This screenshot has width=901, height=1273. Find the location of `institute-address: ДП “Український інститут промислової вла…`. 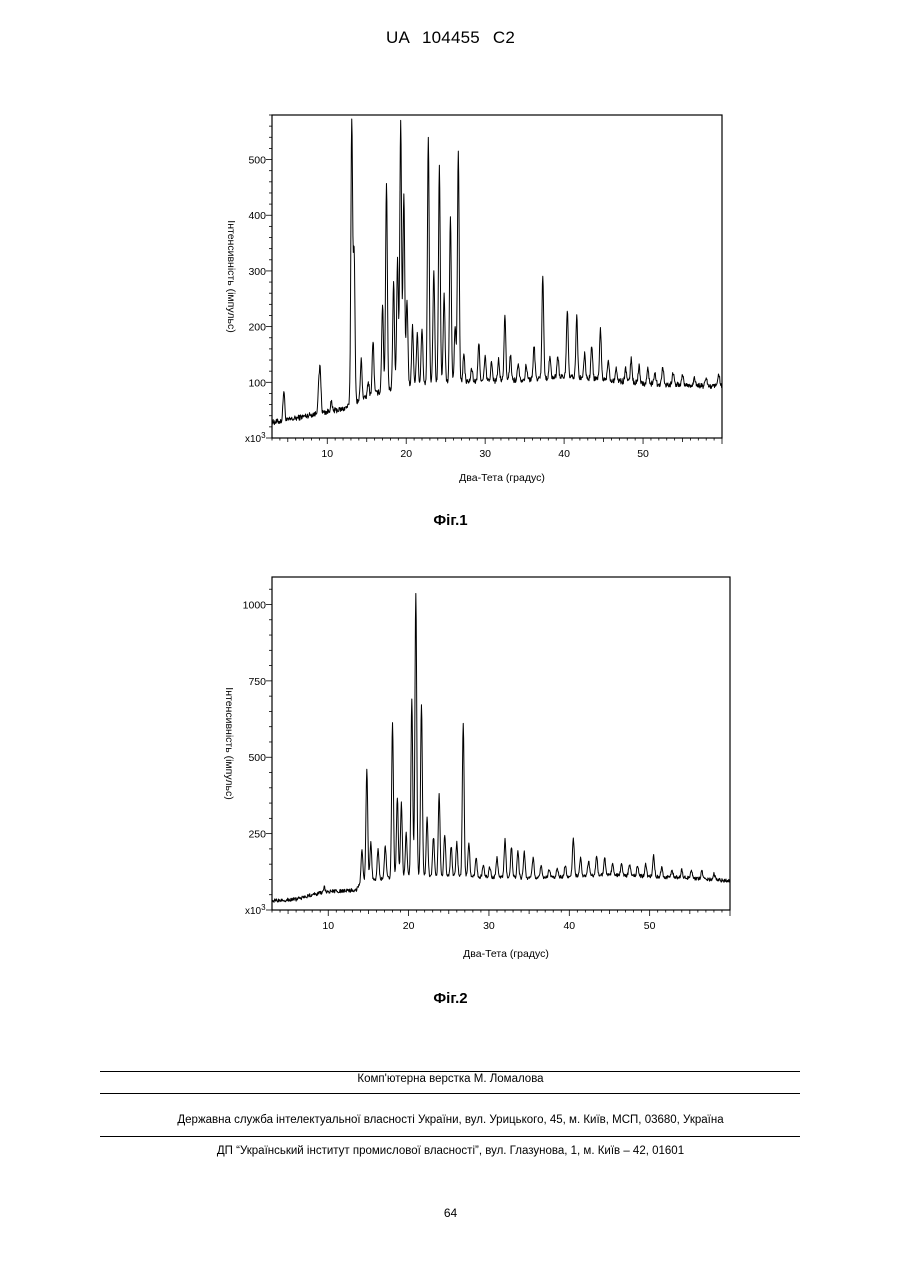

institute-address: ДП “Український інститут промислової вла… is located at coordinates (450, 1151).